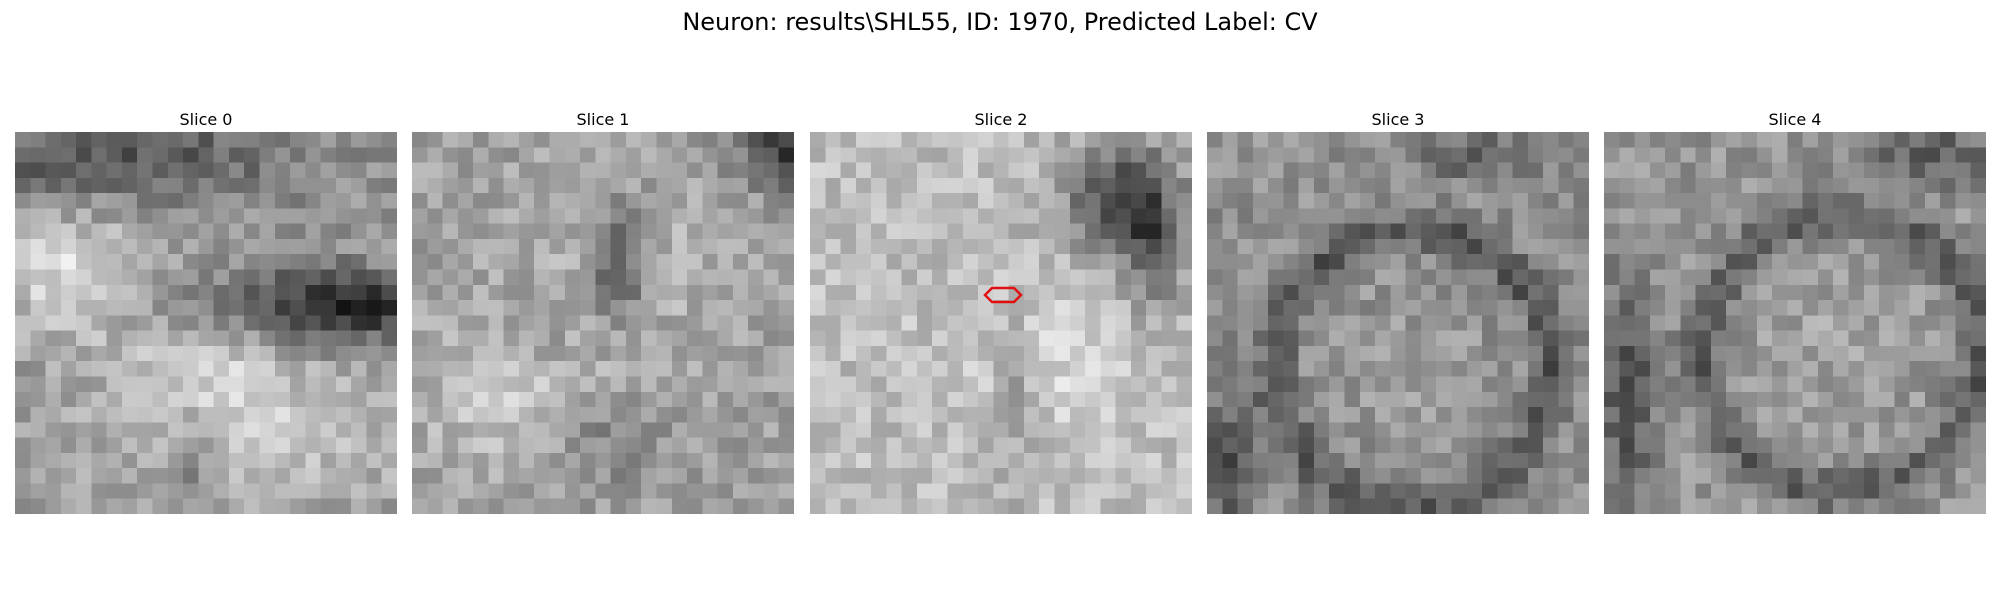 The width and height of the screenshot is (2000, 600). Describe the element at coordinates (206, 119) in the screenshot. I see `slice-title-0: Slice 0` at that location.